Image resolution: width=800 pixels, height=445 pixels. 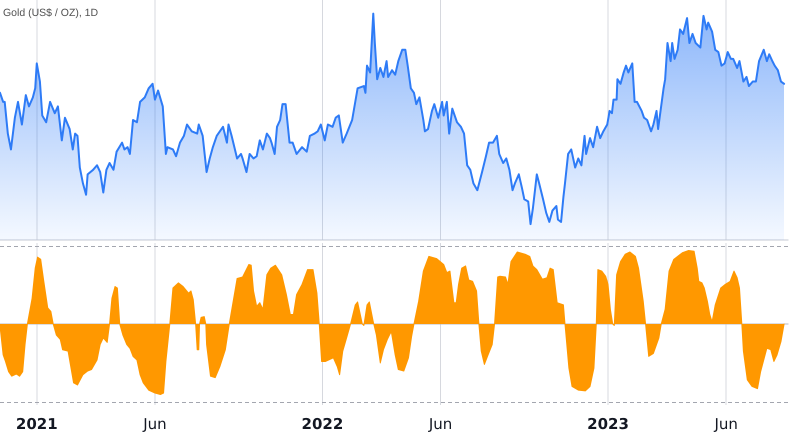 I want to click on x-tick-label: 2021, so click(x=37, y=423).